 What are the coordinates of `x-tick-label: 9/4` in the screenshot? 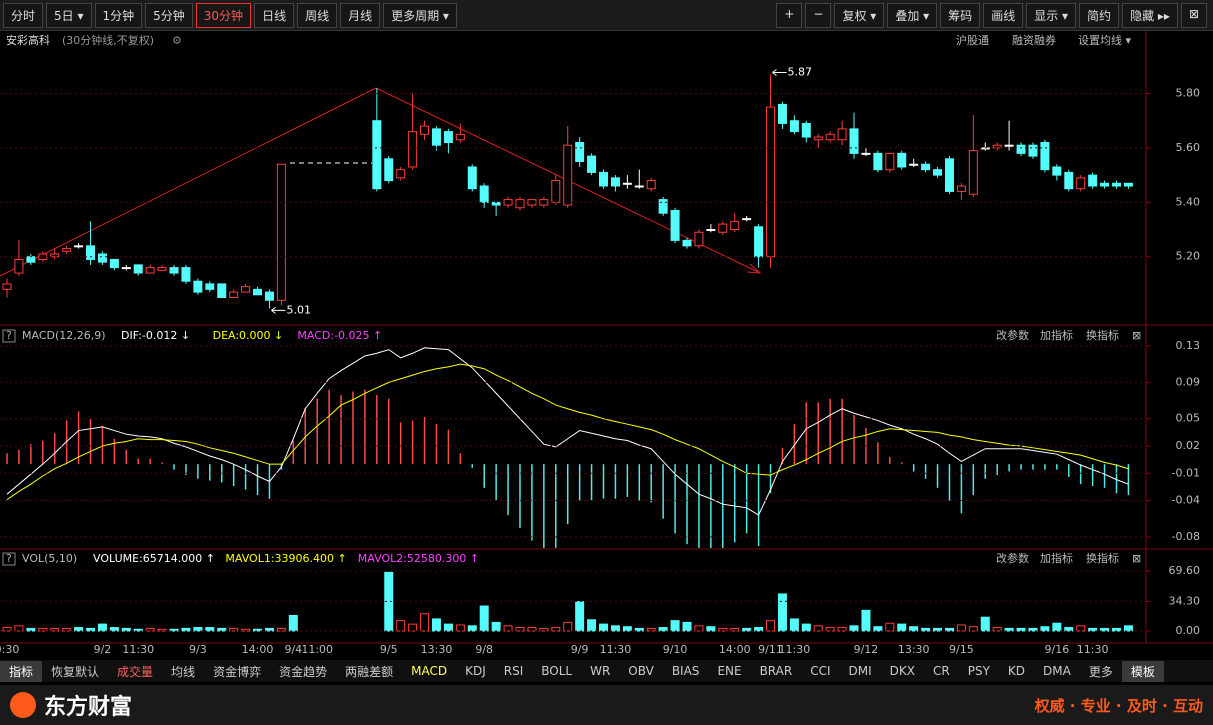 It's located at (293, 649).